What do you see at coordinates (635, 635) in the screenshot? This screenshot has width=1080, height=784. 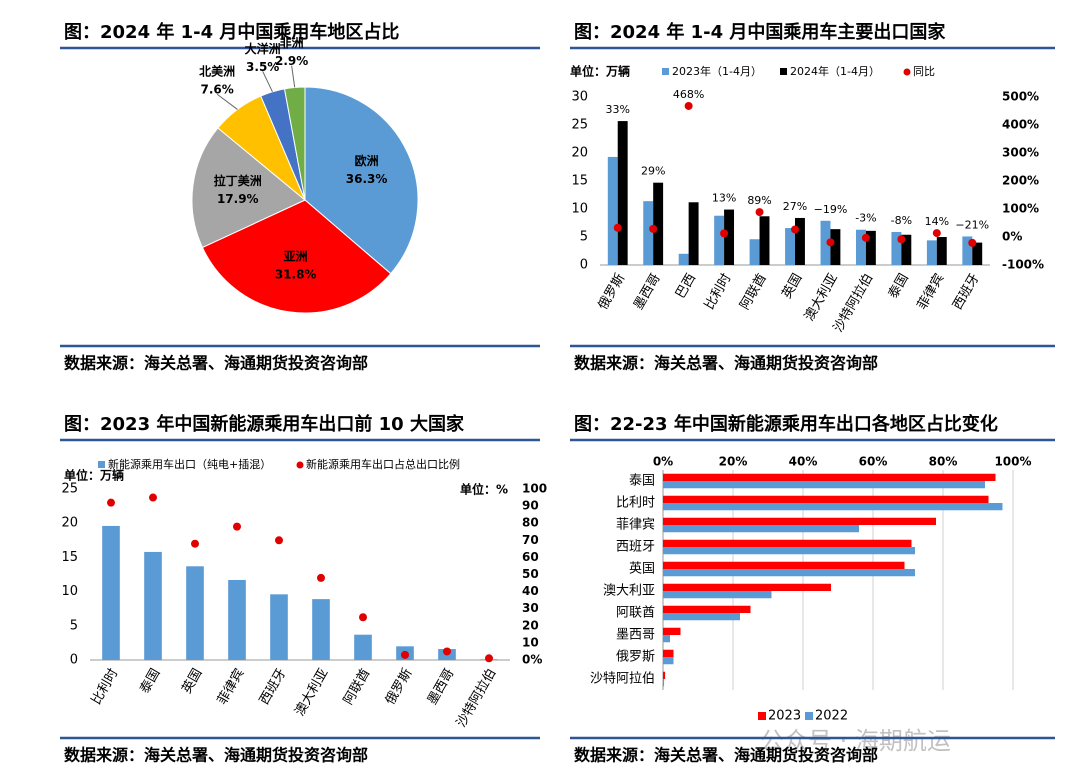 I see `y-tick-label: 墨西哥` at bounding box center [635, 635].